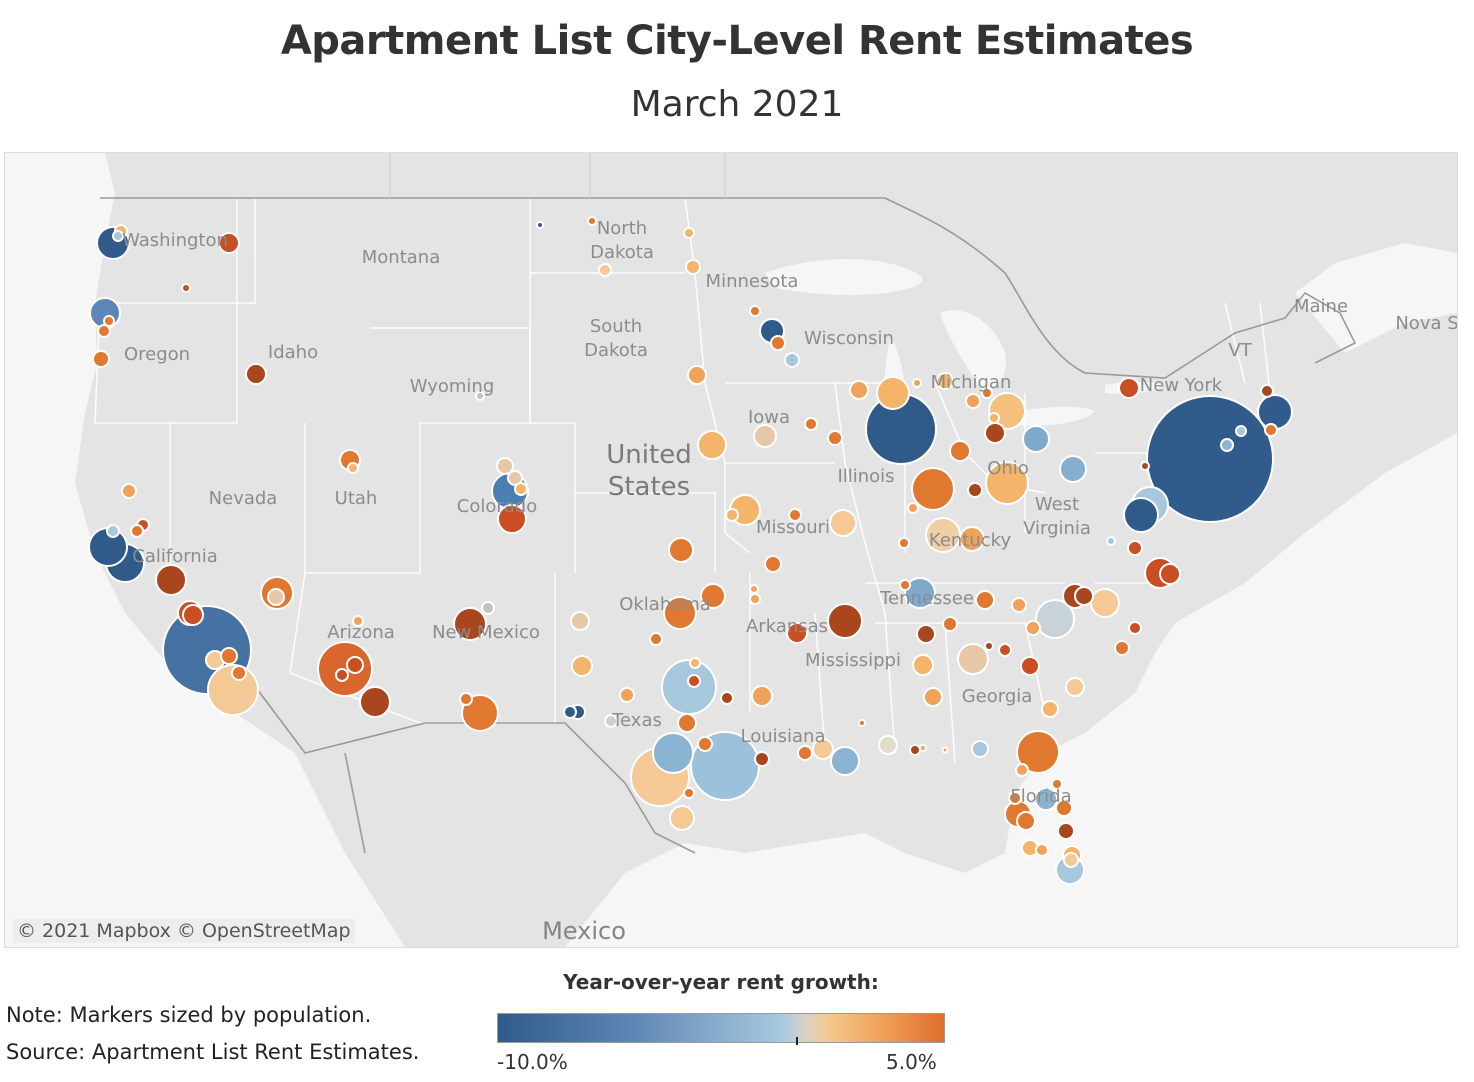 The width and height of the screenshot is (1474, 1082). What do you see at coordinates (637, 720) in the screenshot?
I see `label-texas: Texas` at bounding box center [637, 720].